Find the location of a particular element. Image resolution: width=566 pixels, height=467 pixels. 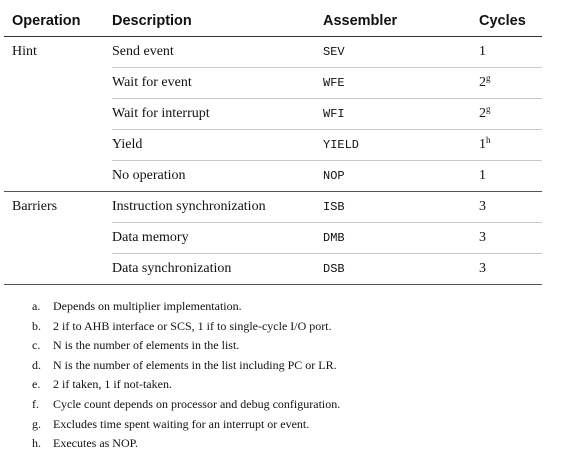

footnote-text: Depends on multiplier implementation. is located at coordinates (147, 306).